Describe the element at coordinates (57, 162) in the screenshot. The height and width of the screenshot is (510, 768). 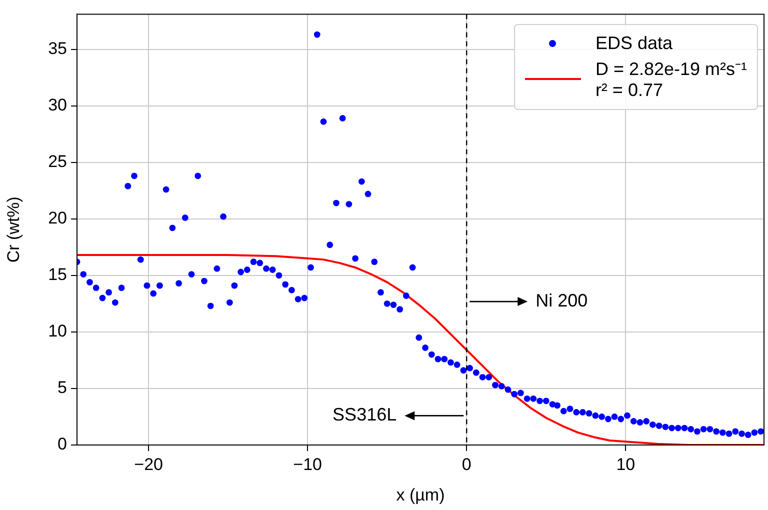
I see `y-tick-label: 25` at that location.